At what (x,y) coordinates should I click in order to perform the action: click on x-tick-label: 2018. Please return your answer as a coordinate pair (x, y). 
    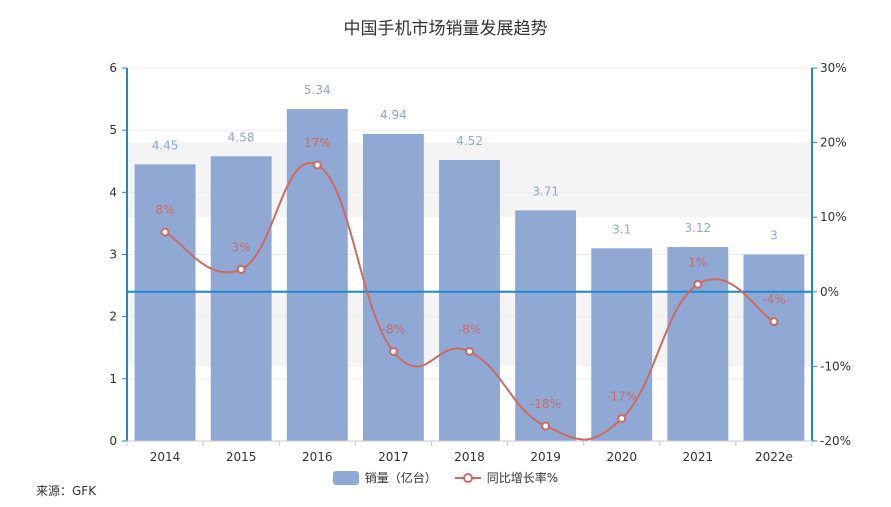
    Looking at the image, I should click on (469, 457).